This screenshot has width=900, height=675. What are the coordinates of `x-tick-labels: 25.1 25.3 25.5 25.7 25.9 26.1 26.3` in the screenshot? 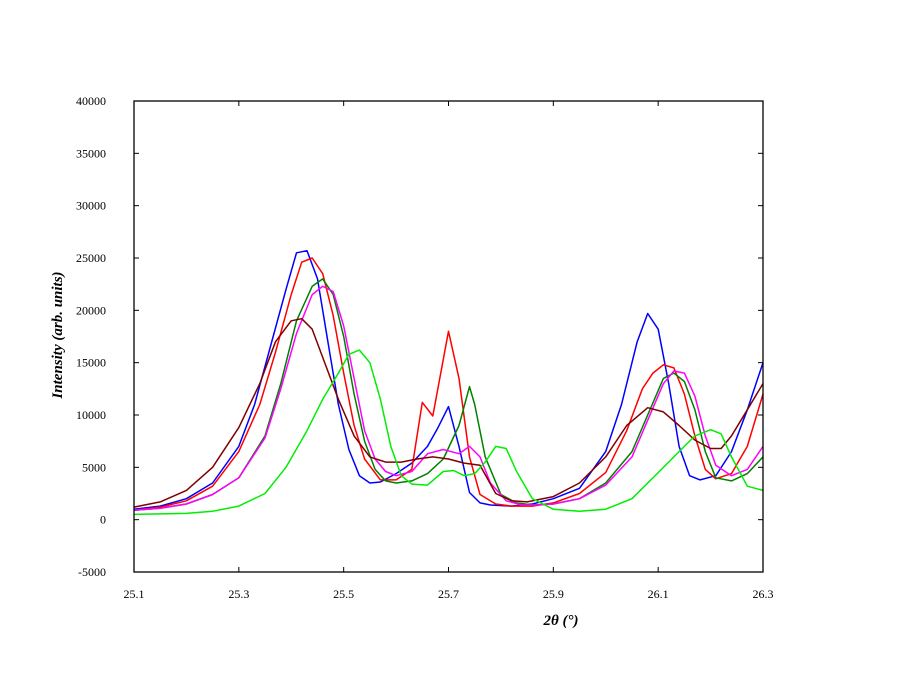 It's located at (449, 594).